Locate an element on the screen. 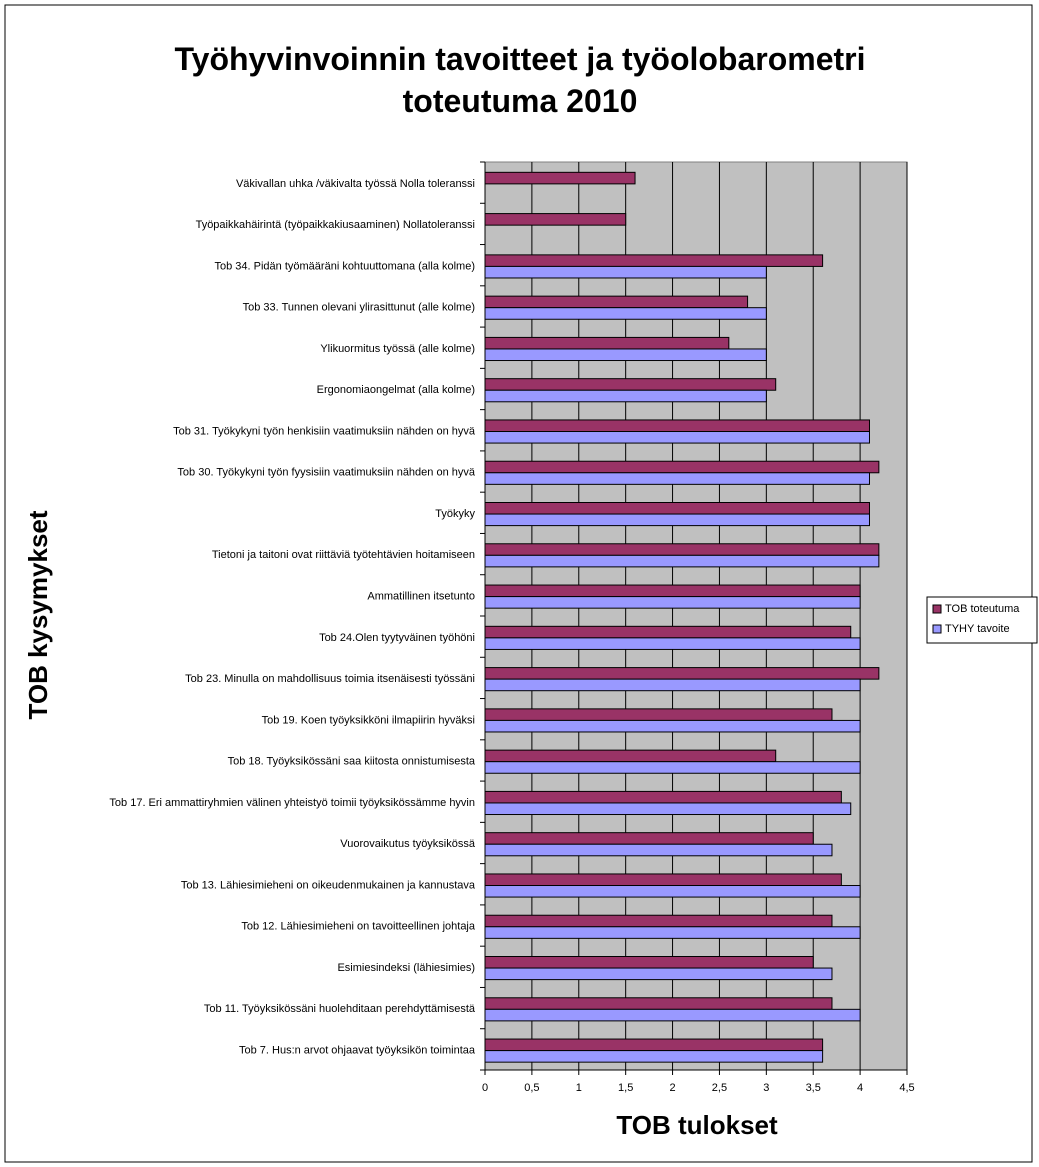  x-tick-label: 3 is located at coordinates (766, 1088).